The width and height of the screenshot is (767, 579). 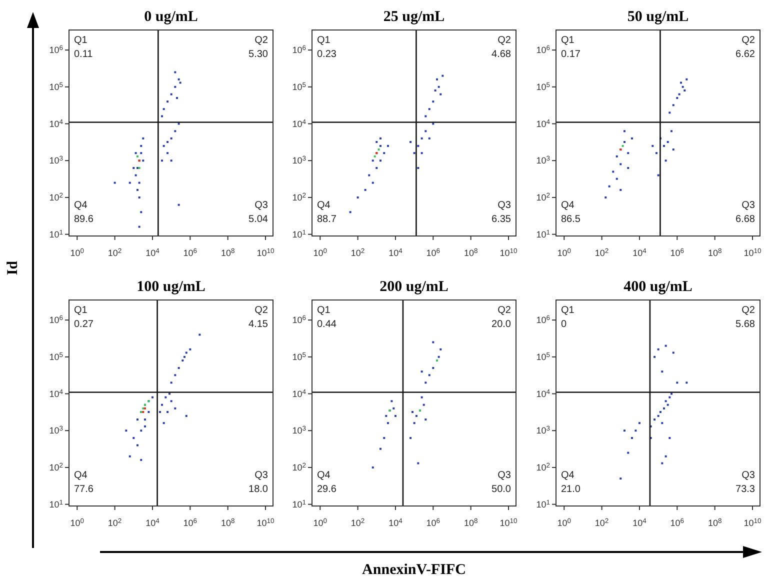 I want to click on annotation: 5.68, so click(x=746, y=324).